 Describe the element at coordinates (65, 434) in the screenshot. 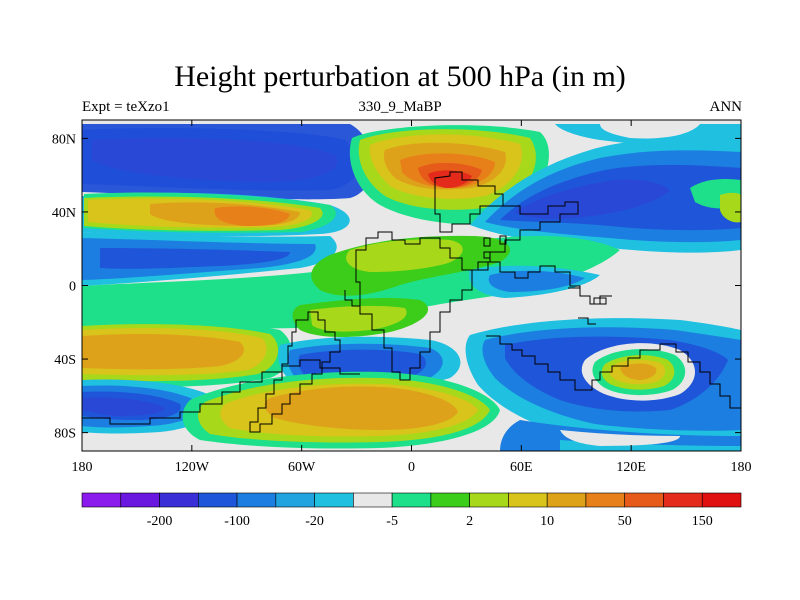

I see `y-tick-label: 80S` at that location.